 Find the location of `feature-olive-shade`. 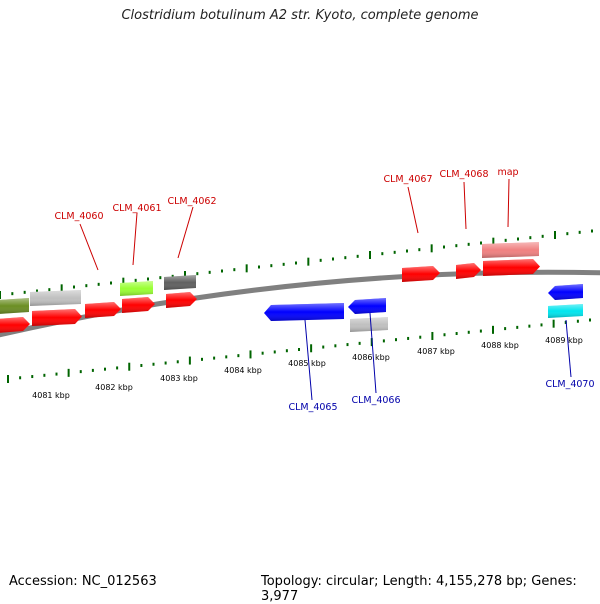

feature-olive-shade is located at coordinates (14, 306).